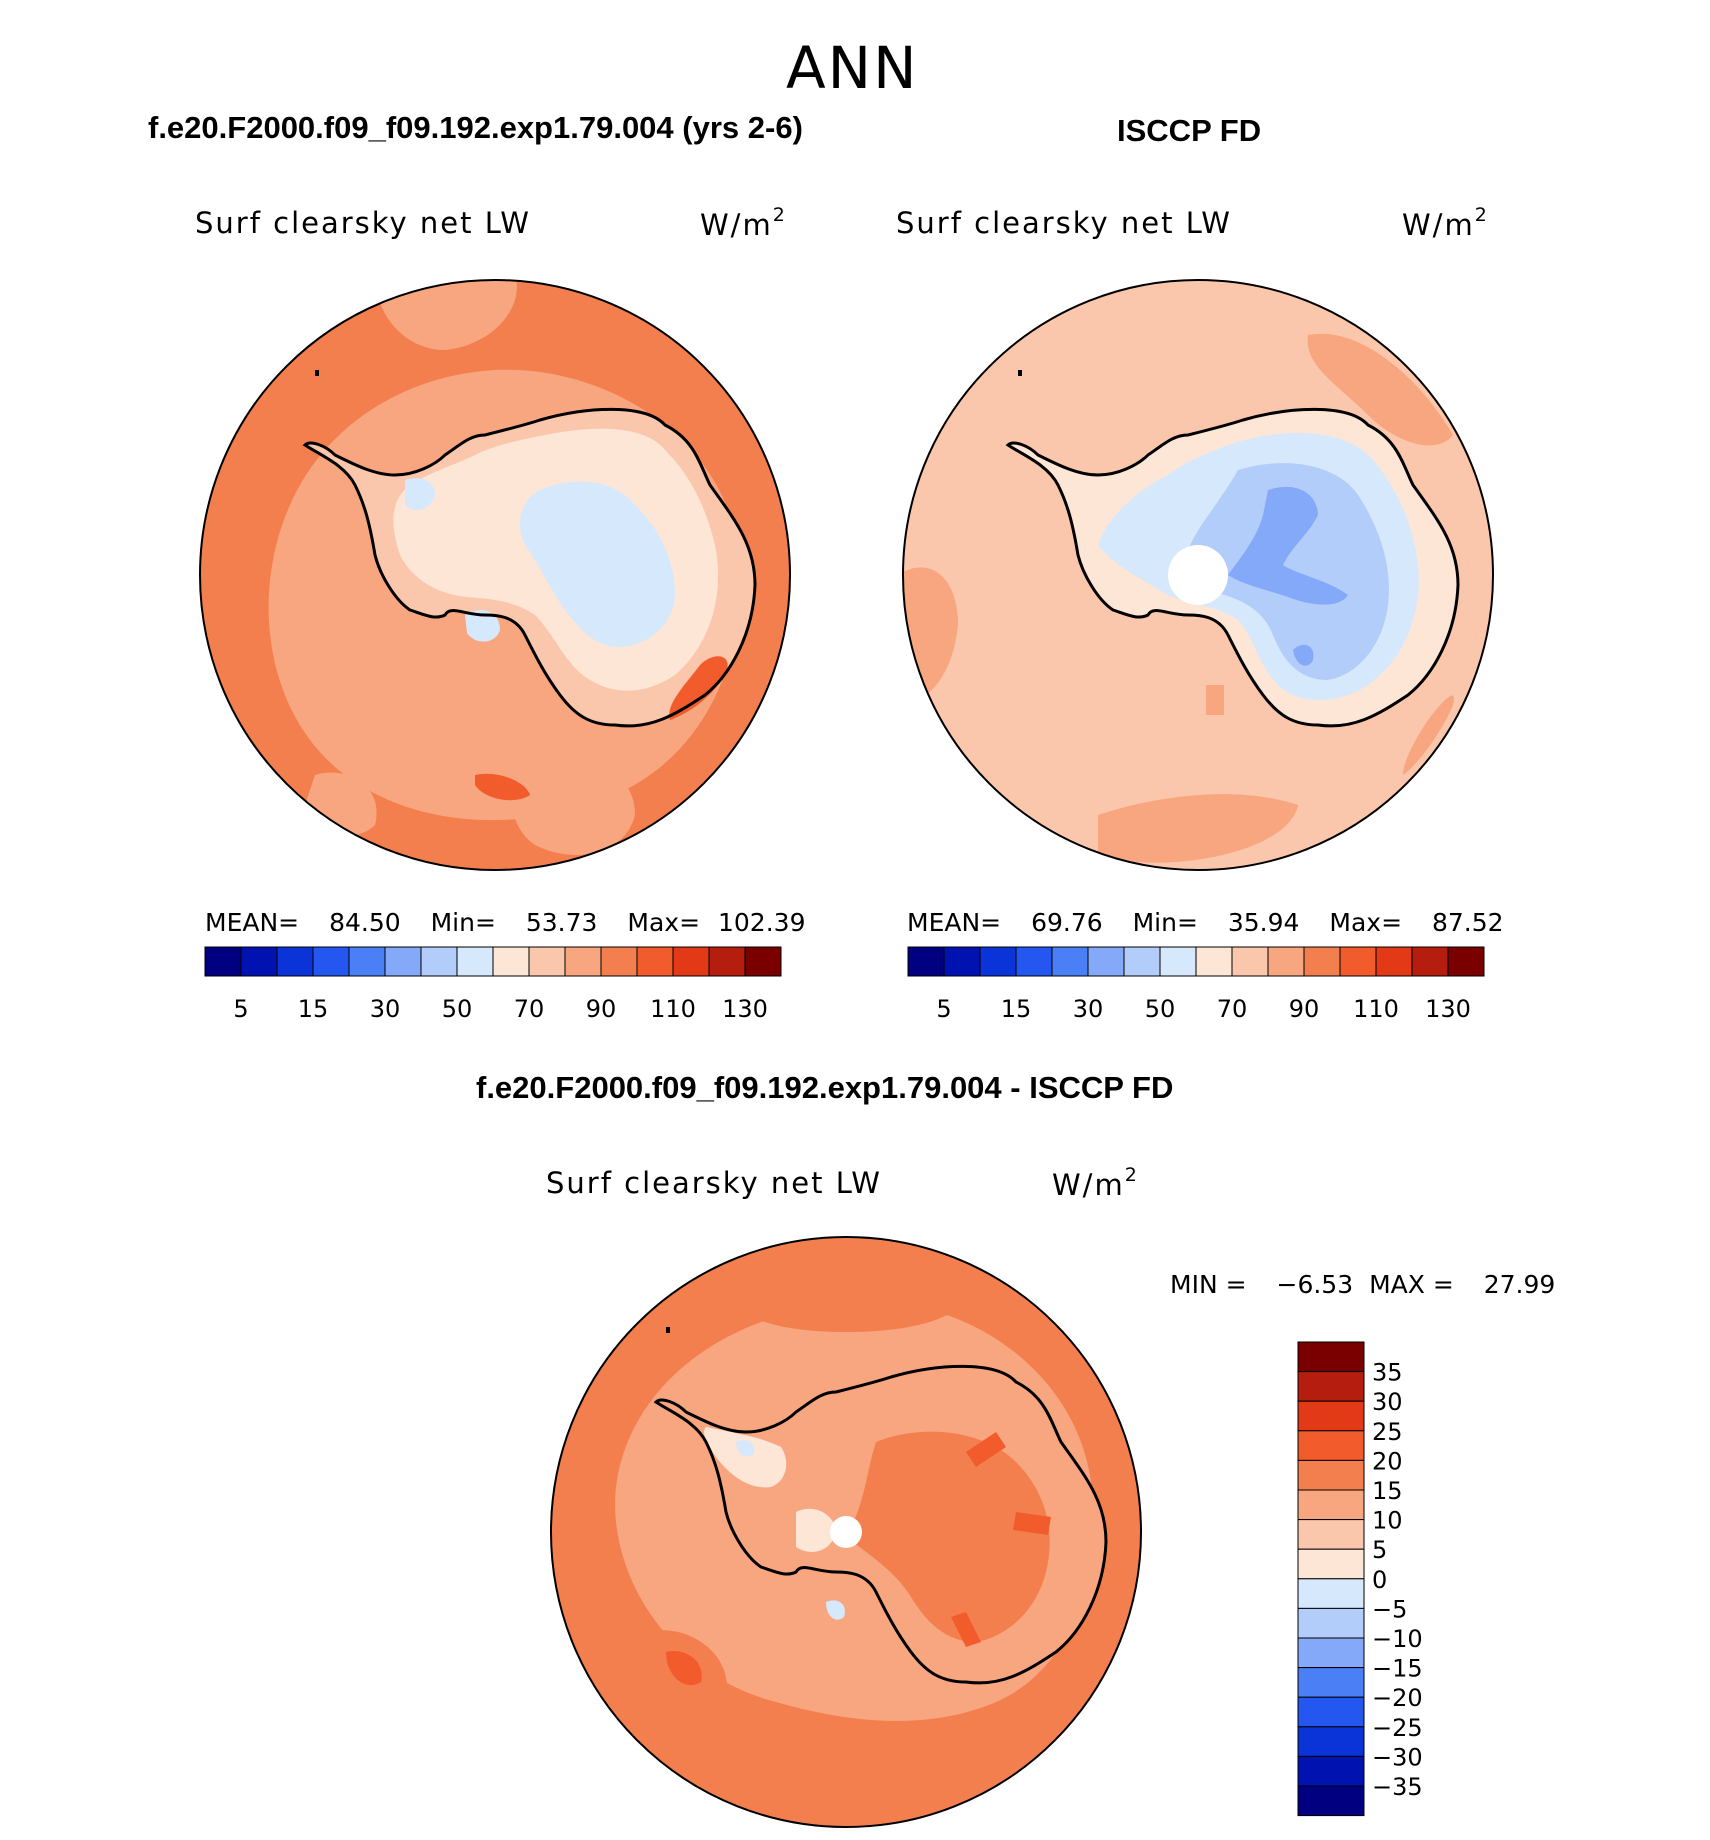 The width and height of the screenshot is (1710, 1840). What do you see at coordinates (1067, 922) in the screenshot?
I see `obs-mean-value: 69.76` at bounding box center [1067, 922].